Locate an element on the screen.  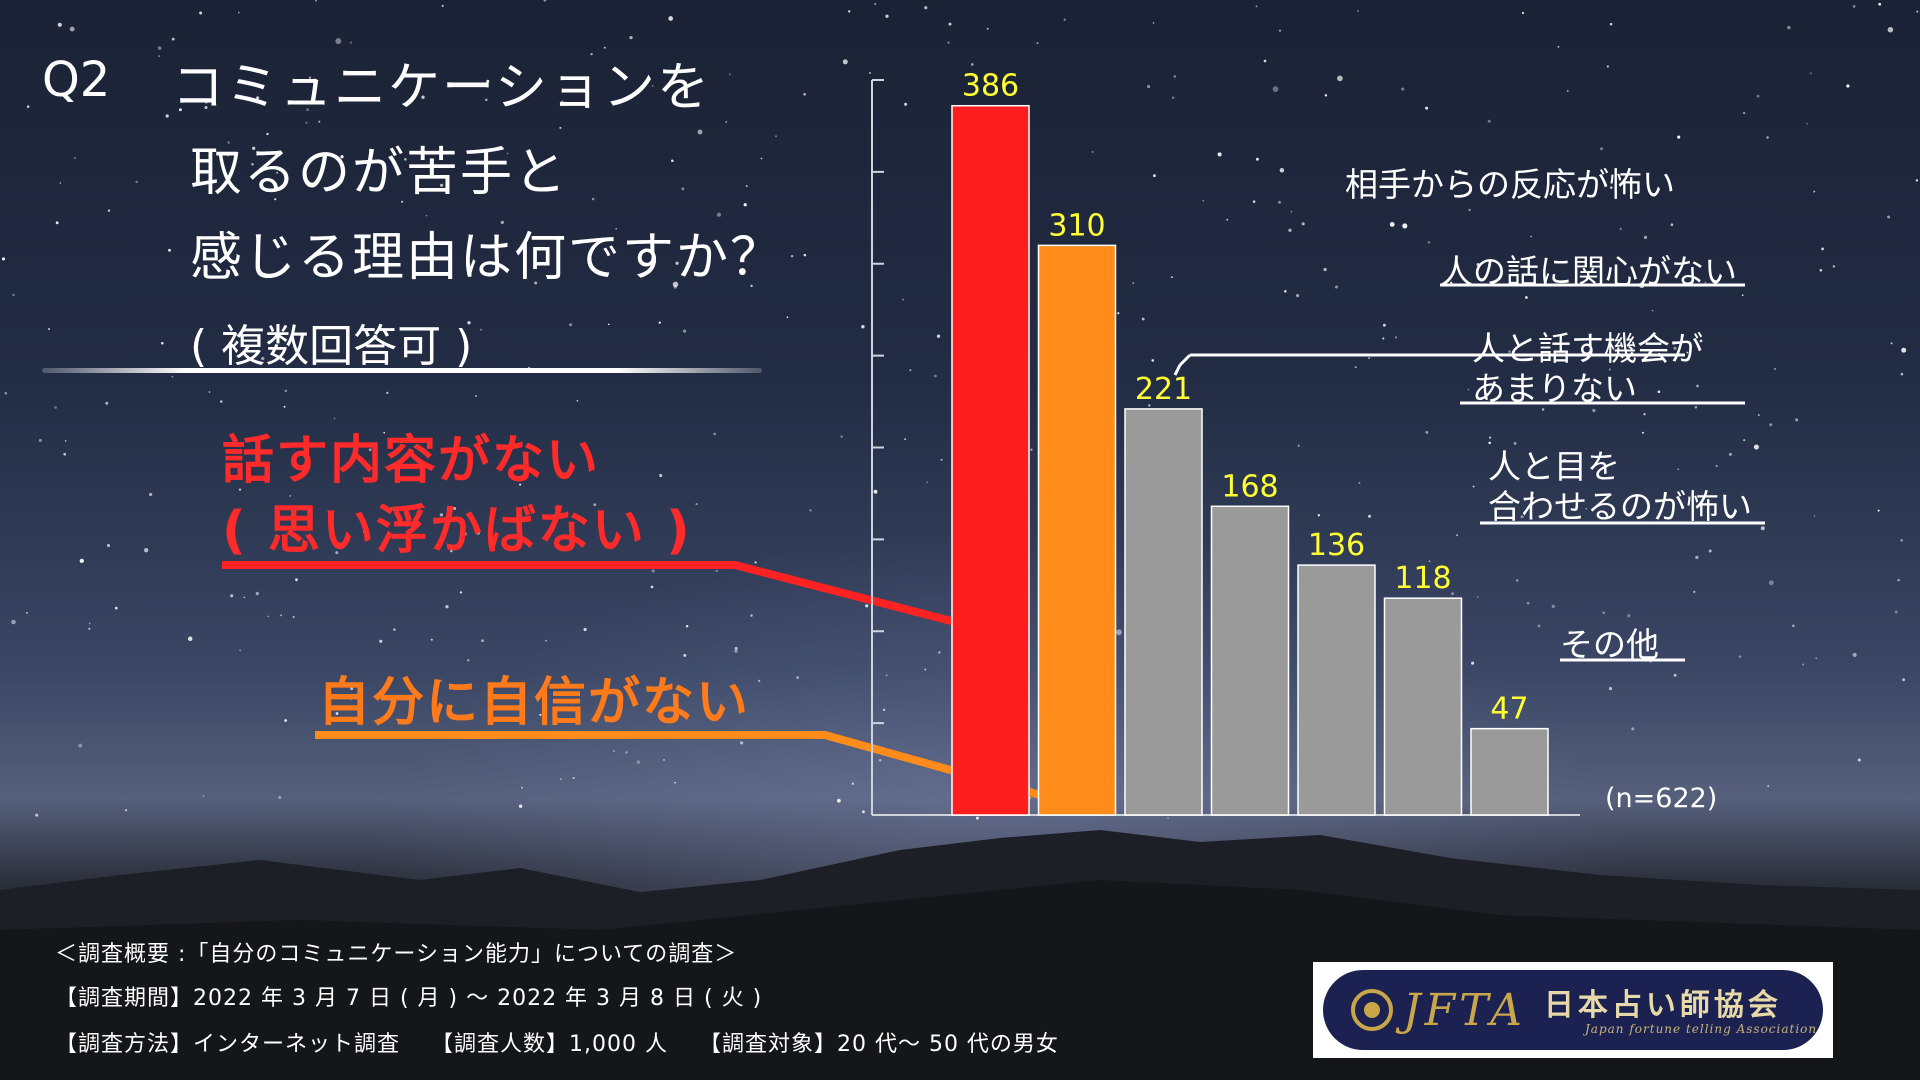
label-leader-221-extra is located at coordinates (1177, 370).